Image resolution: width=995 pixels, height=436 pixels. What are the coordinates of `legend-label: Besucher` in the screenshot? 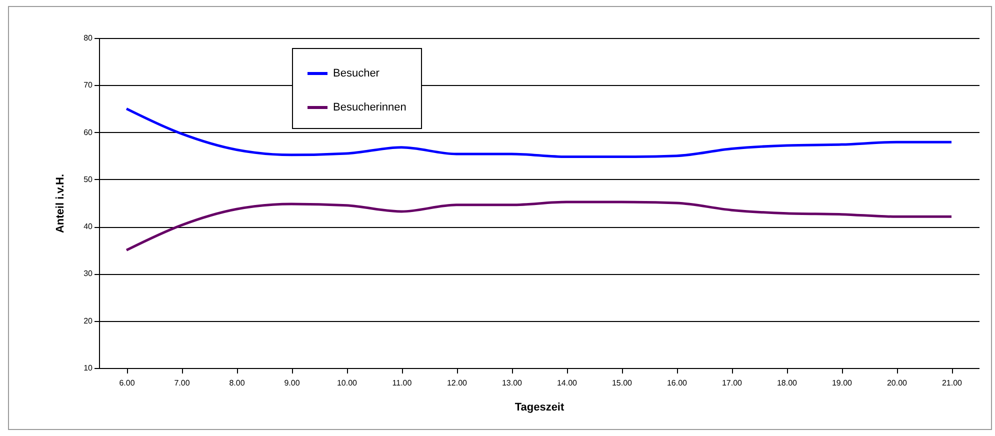 It's located at (356, 74).